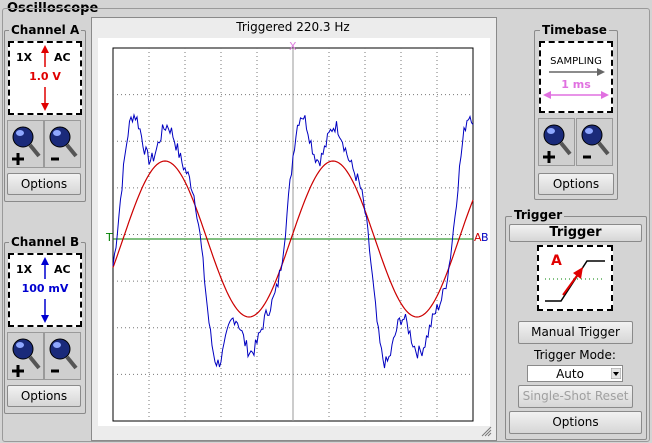  Describe the element at coordinates (575, 396) in the screenshot. I see `single-shot-reset-button: Single-Shot Reset` at that location.